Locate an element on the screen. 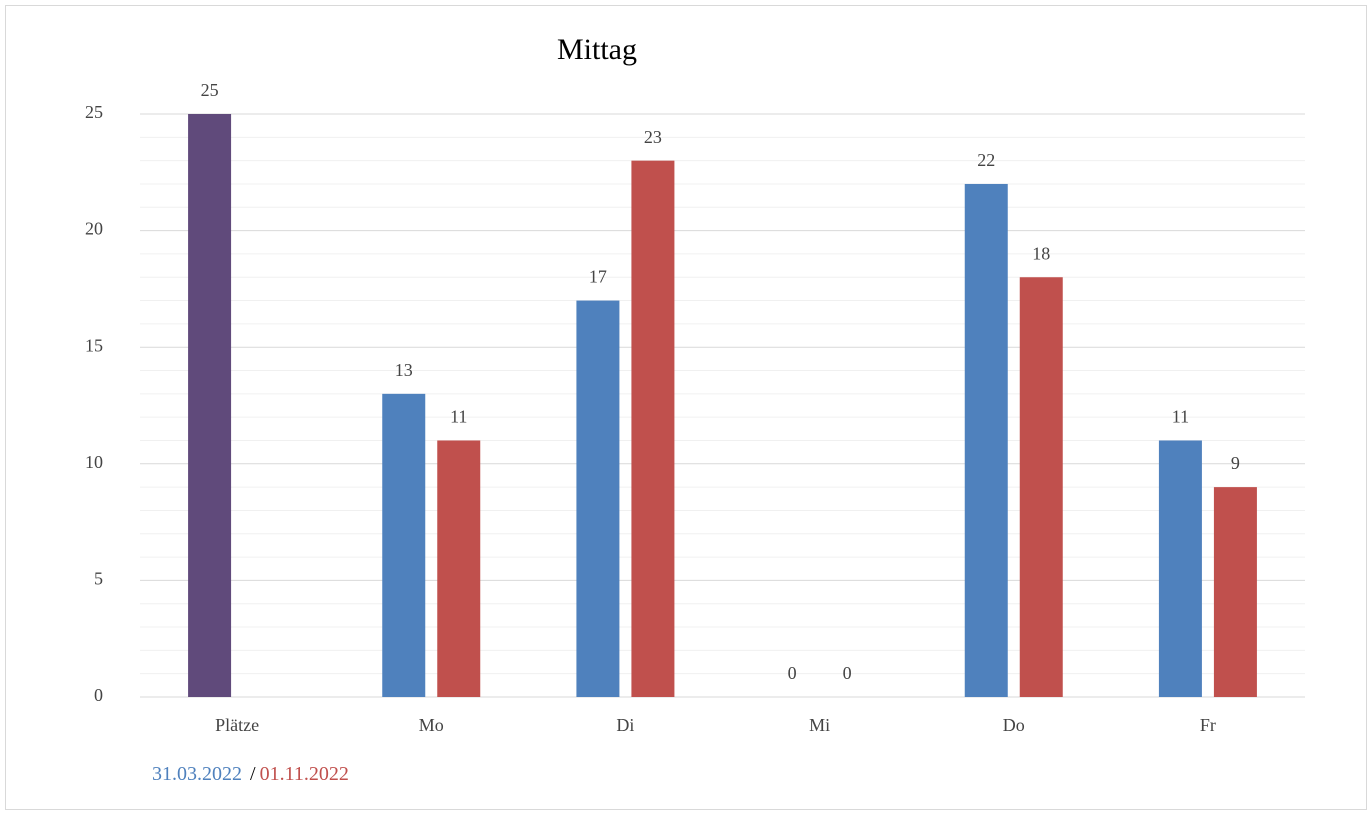  x-tick-label: Mo is located at coordinates (431, 725).